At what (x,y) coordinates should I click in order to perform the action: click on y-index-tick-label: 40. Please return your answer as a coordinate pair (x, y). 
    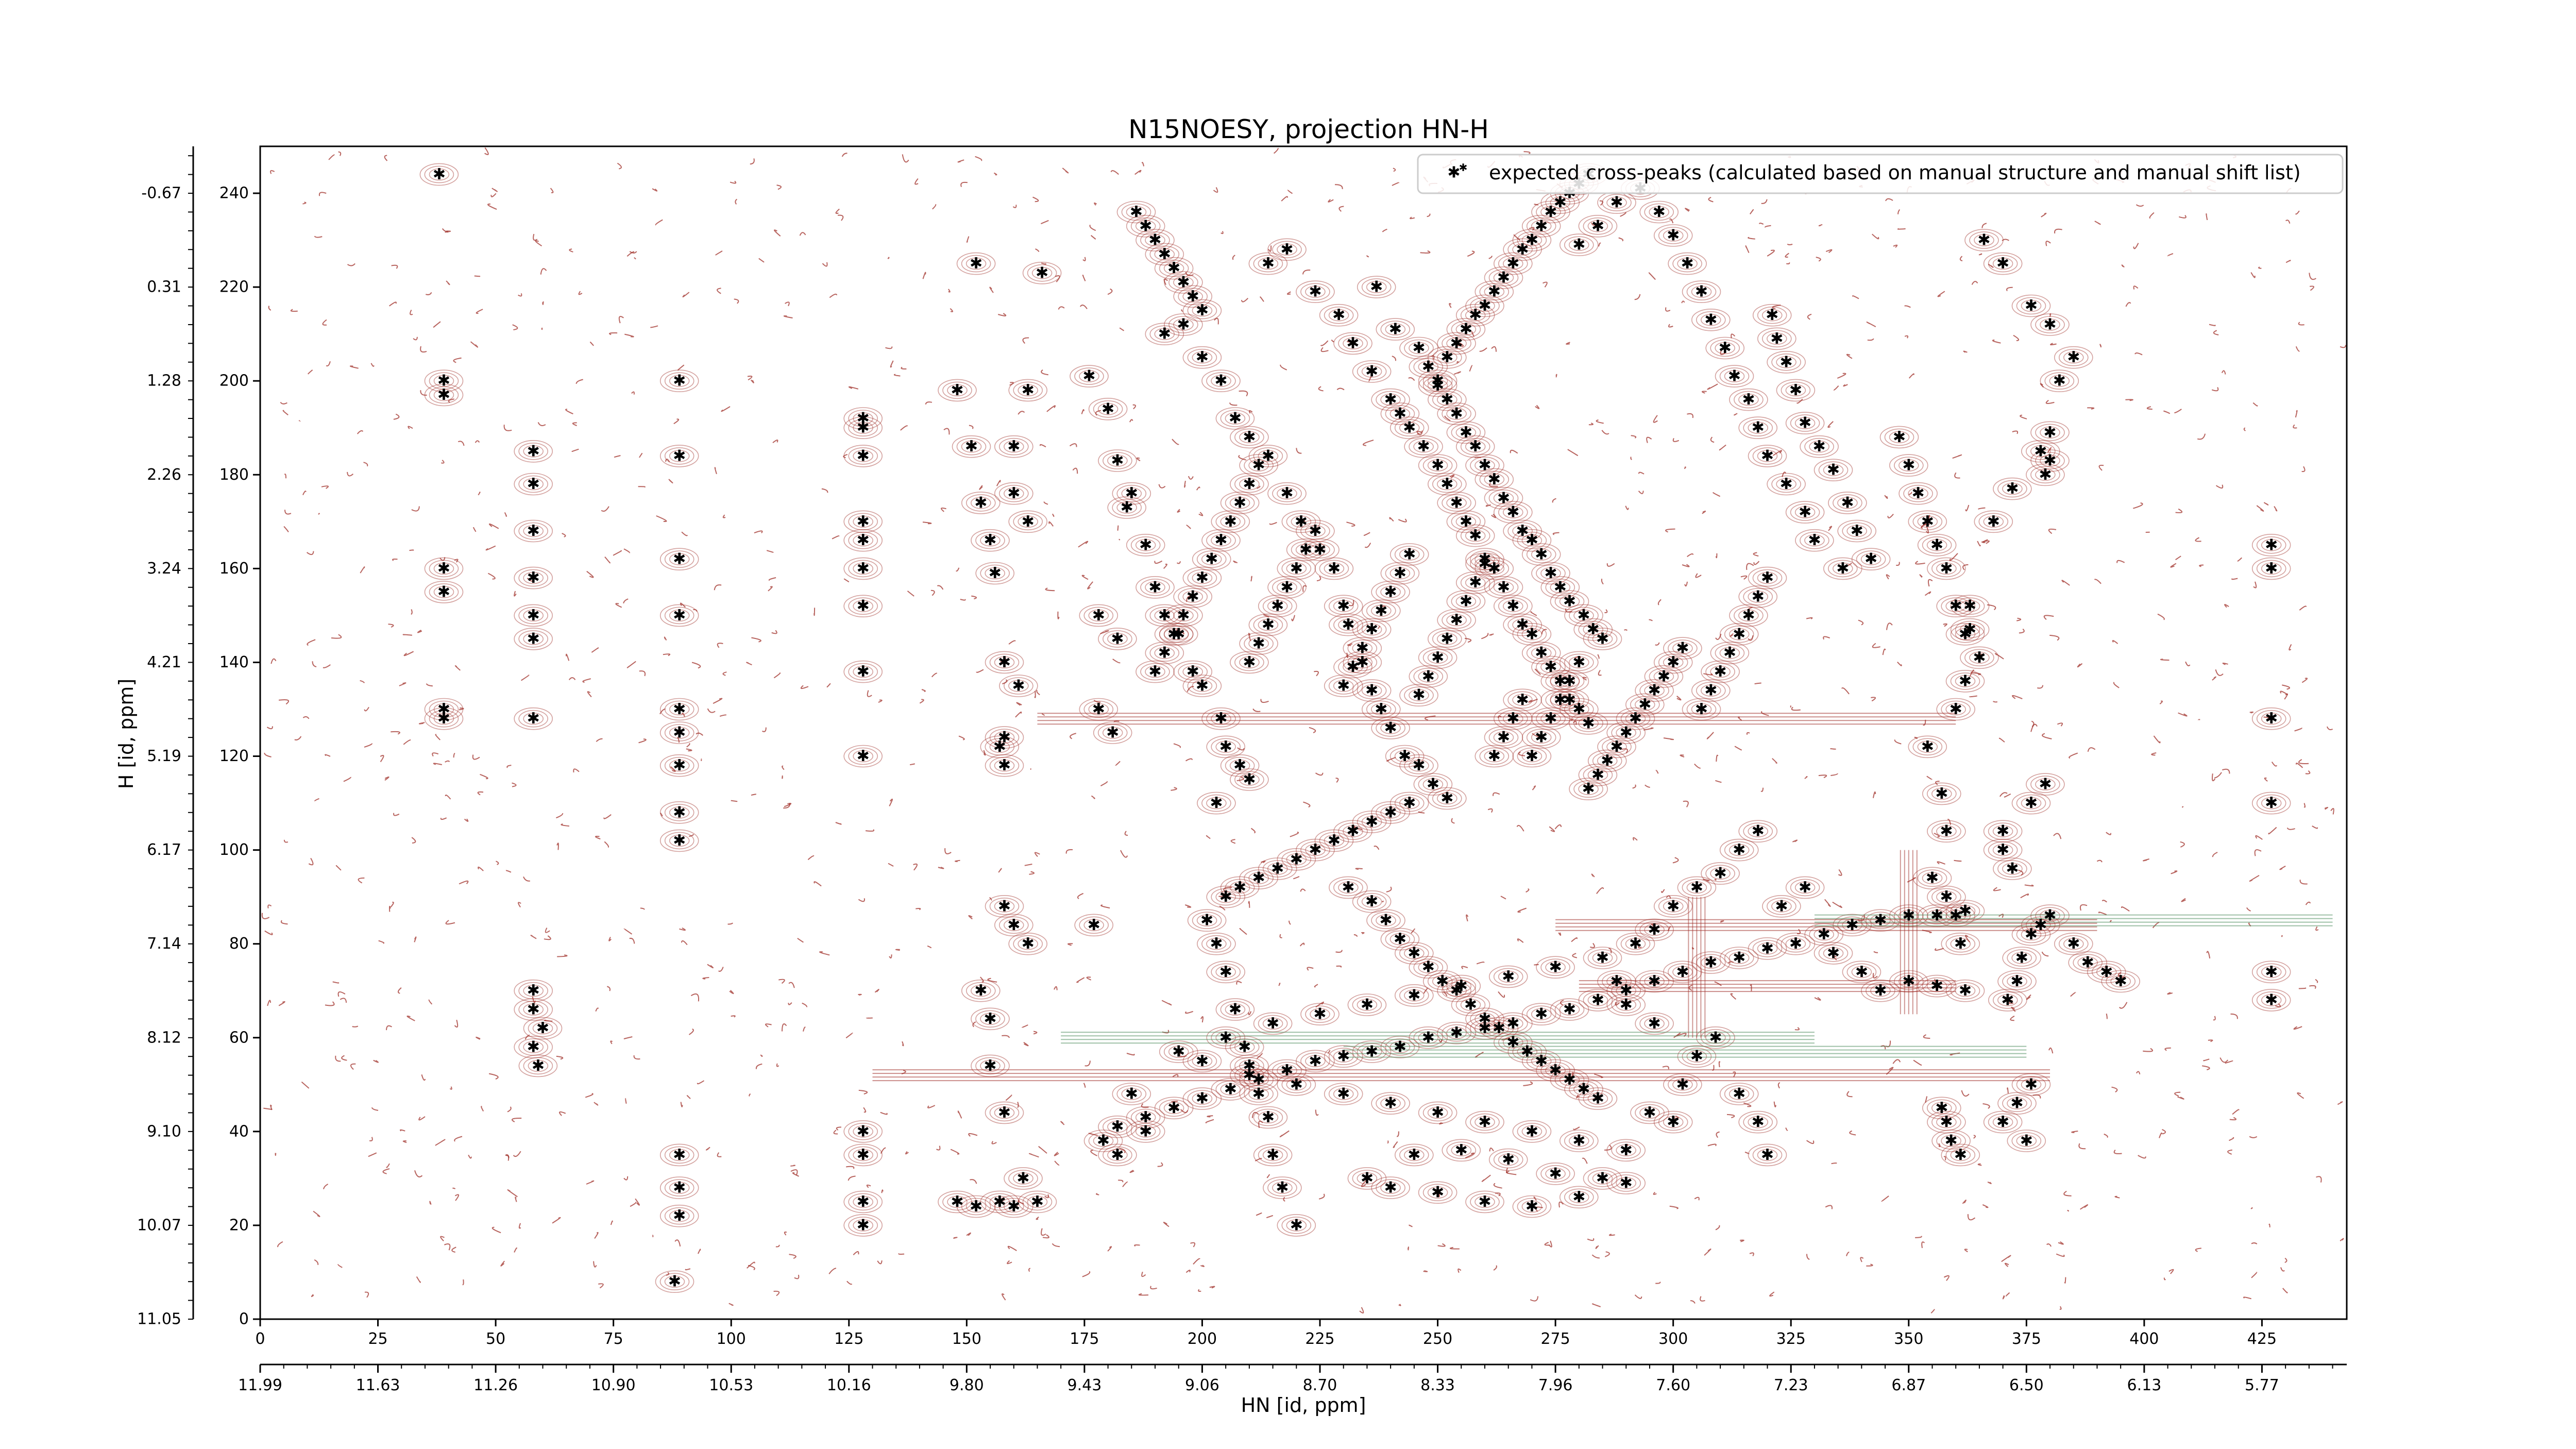
    Looking at the image, I should click on (239, 1131).